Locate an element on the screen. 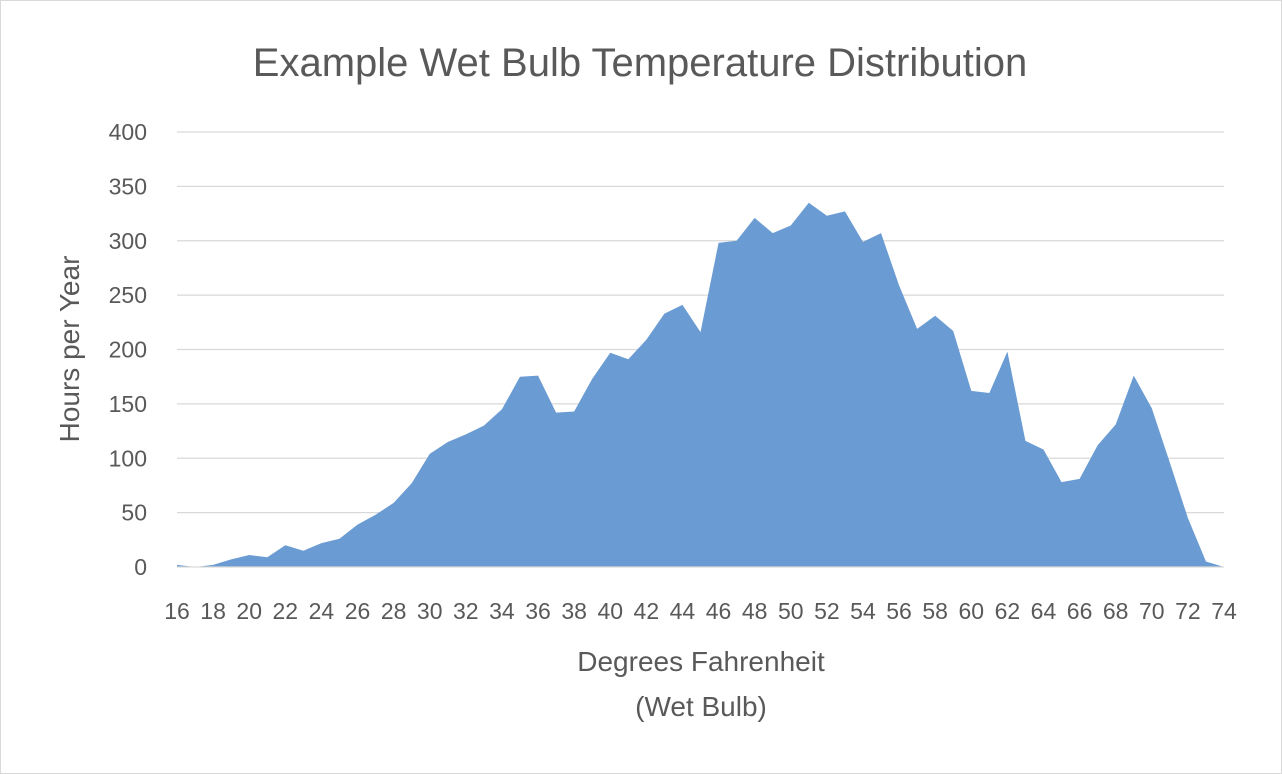 Image resolution: width=1282 pixels, height=774 pixels. x-tick-label: 30 is located at coordinates (430, 611).